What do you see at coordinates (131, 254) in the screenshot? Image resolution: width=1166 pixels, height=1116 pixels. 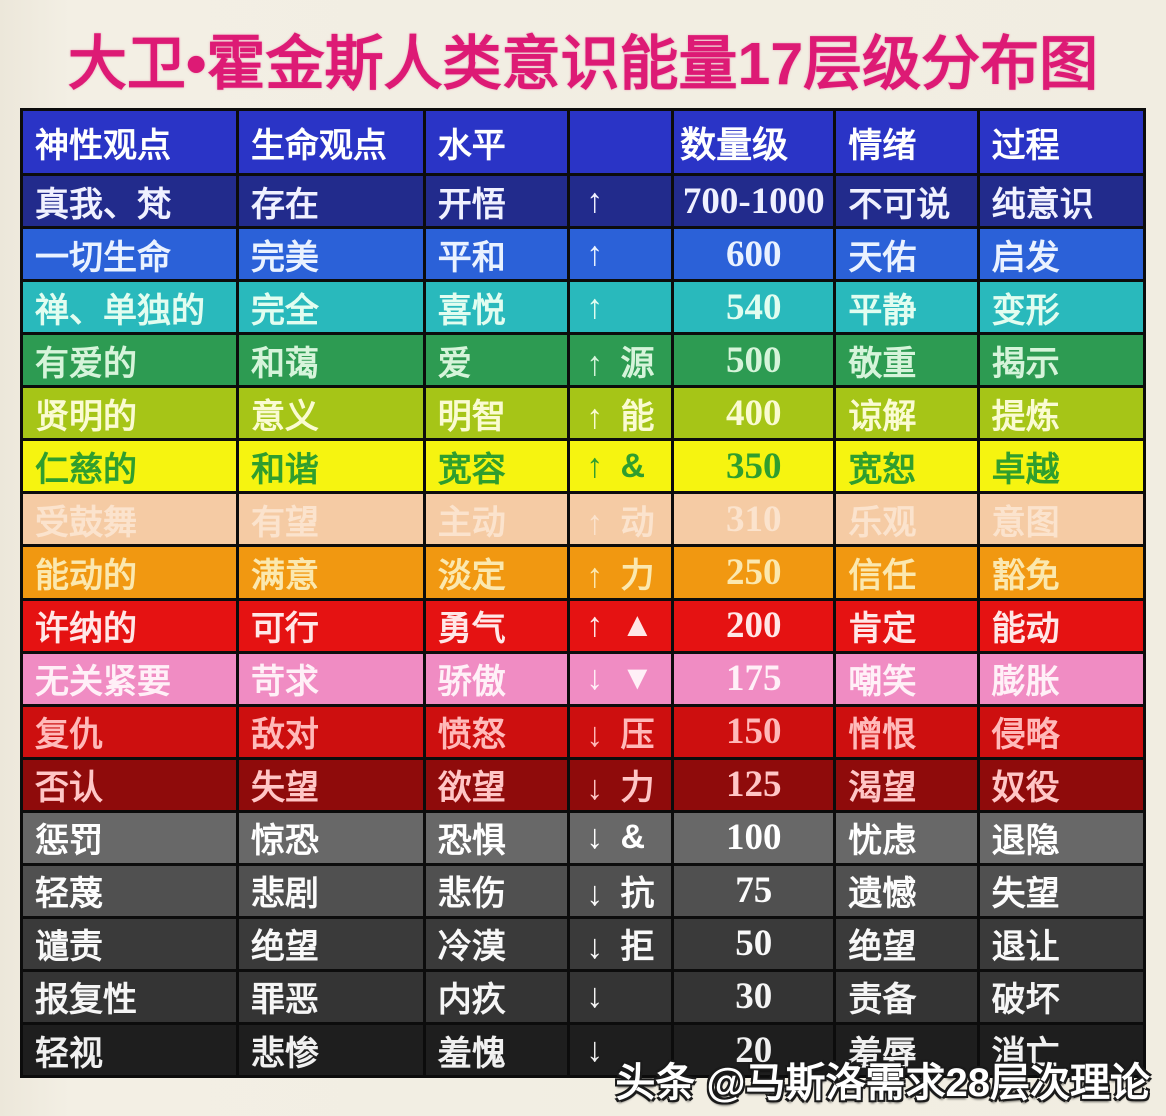 I see `table-cell: 一切生命` at bounding box center [131, 254].